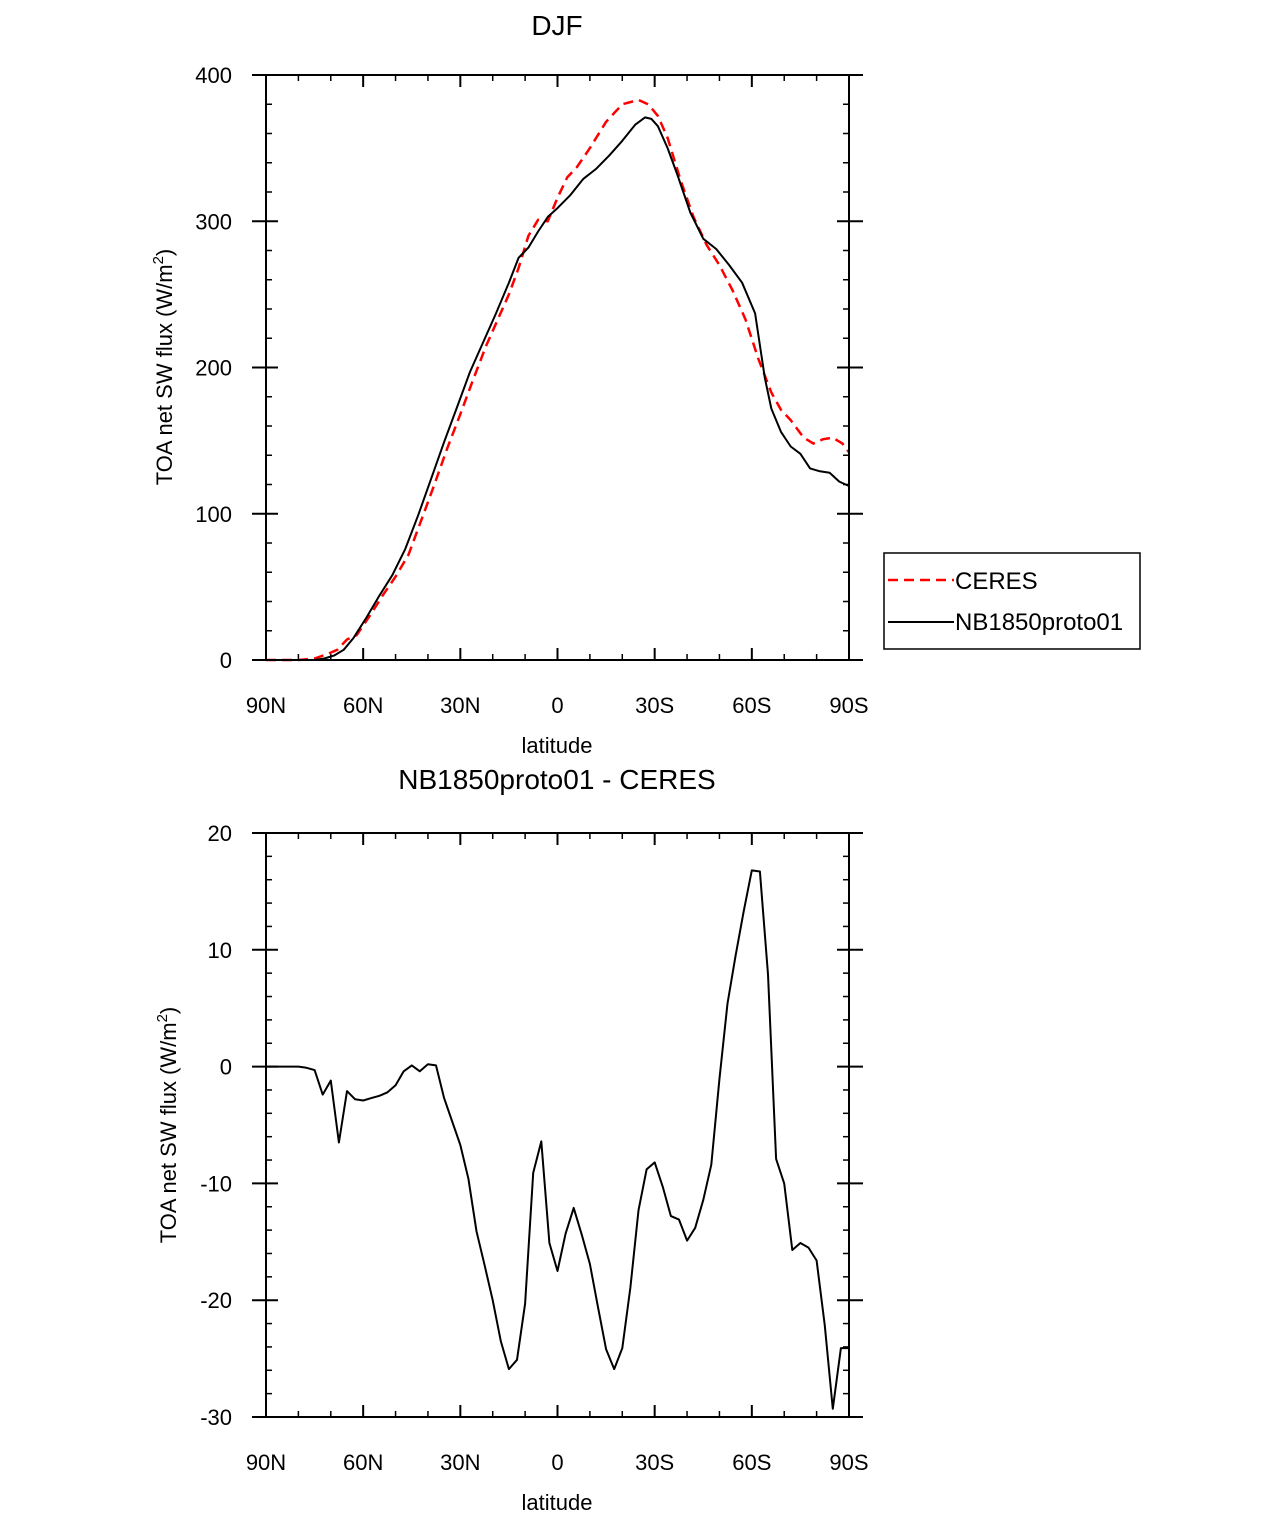  What do you see at coordinates (557, 779) in the screenshot?
I see `bottom-panel-title: NB1850proto01 - CERES` at bounding box center [557, 779].